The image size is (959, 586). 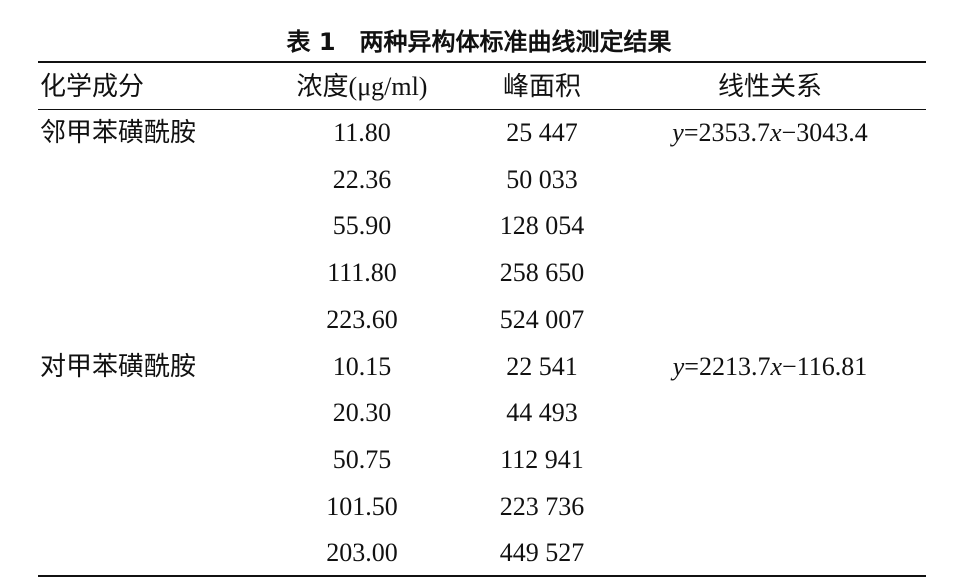 What do you see at coordinates (362, 226) in the screenshot?
I see `concentration: 55.90` at bounding box center [362, 226].